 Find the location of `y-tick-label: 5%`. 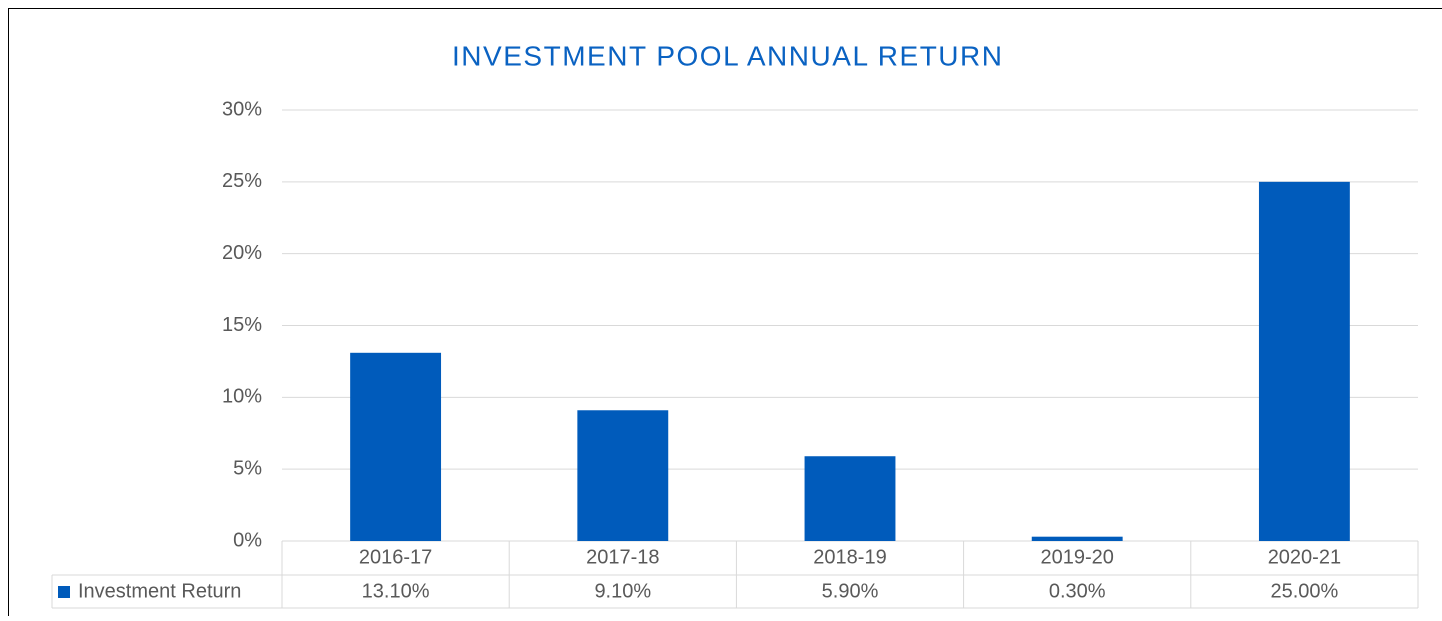

y-tick-label: 5% is located at coordinates (247, 468).